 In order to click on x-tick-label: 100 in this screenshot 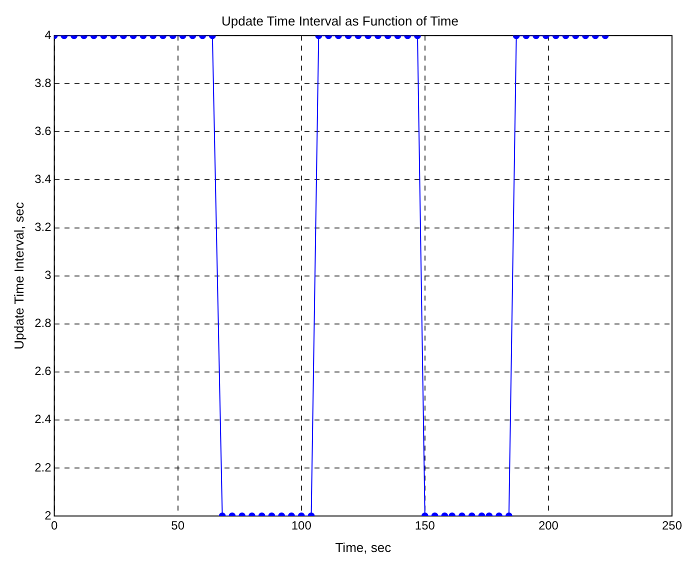, I will do `click(301, 525)`.